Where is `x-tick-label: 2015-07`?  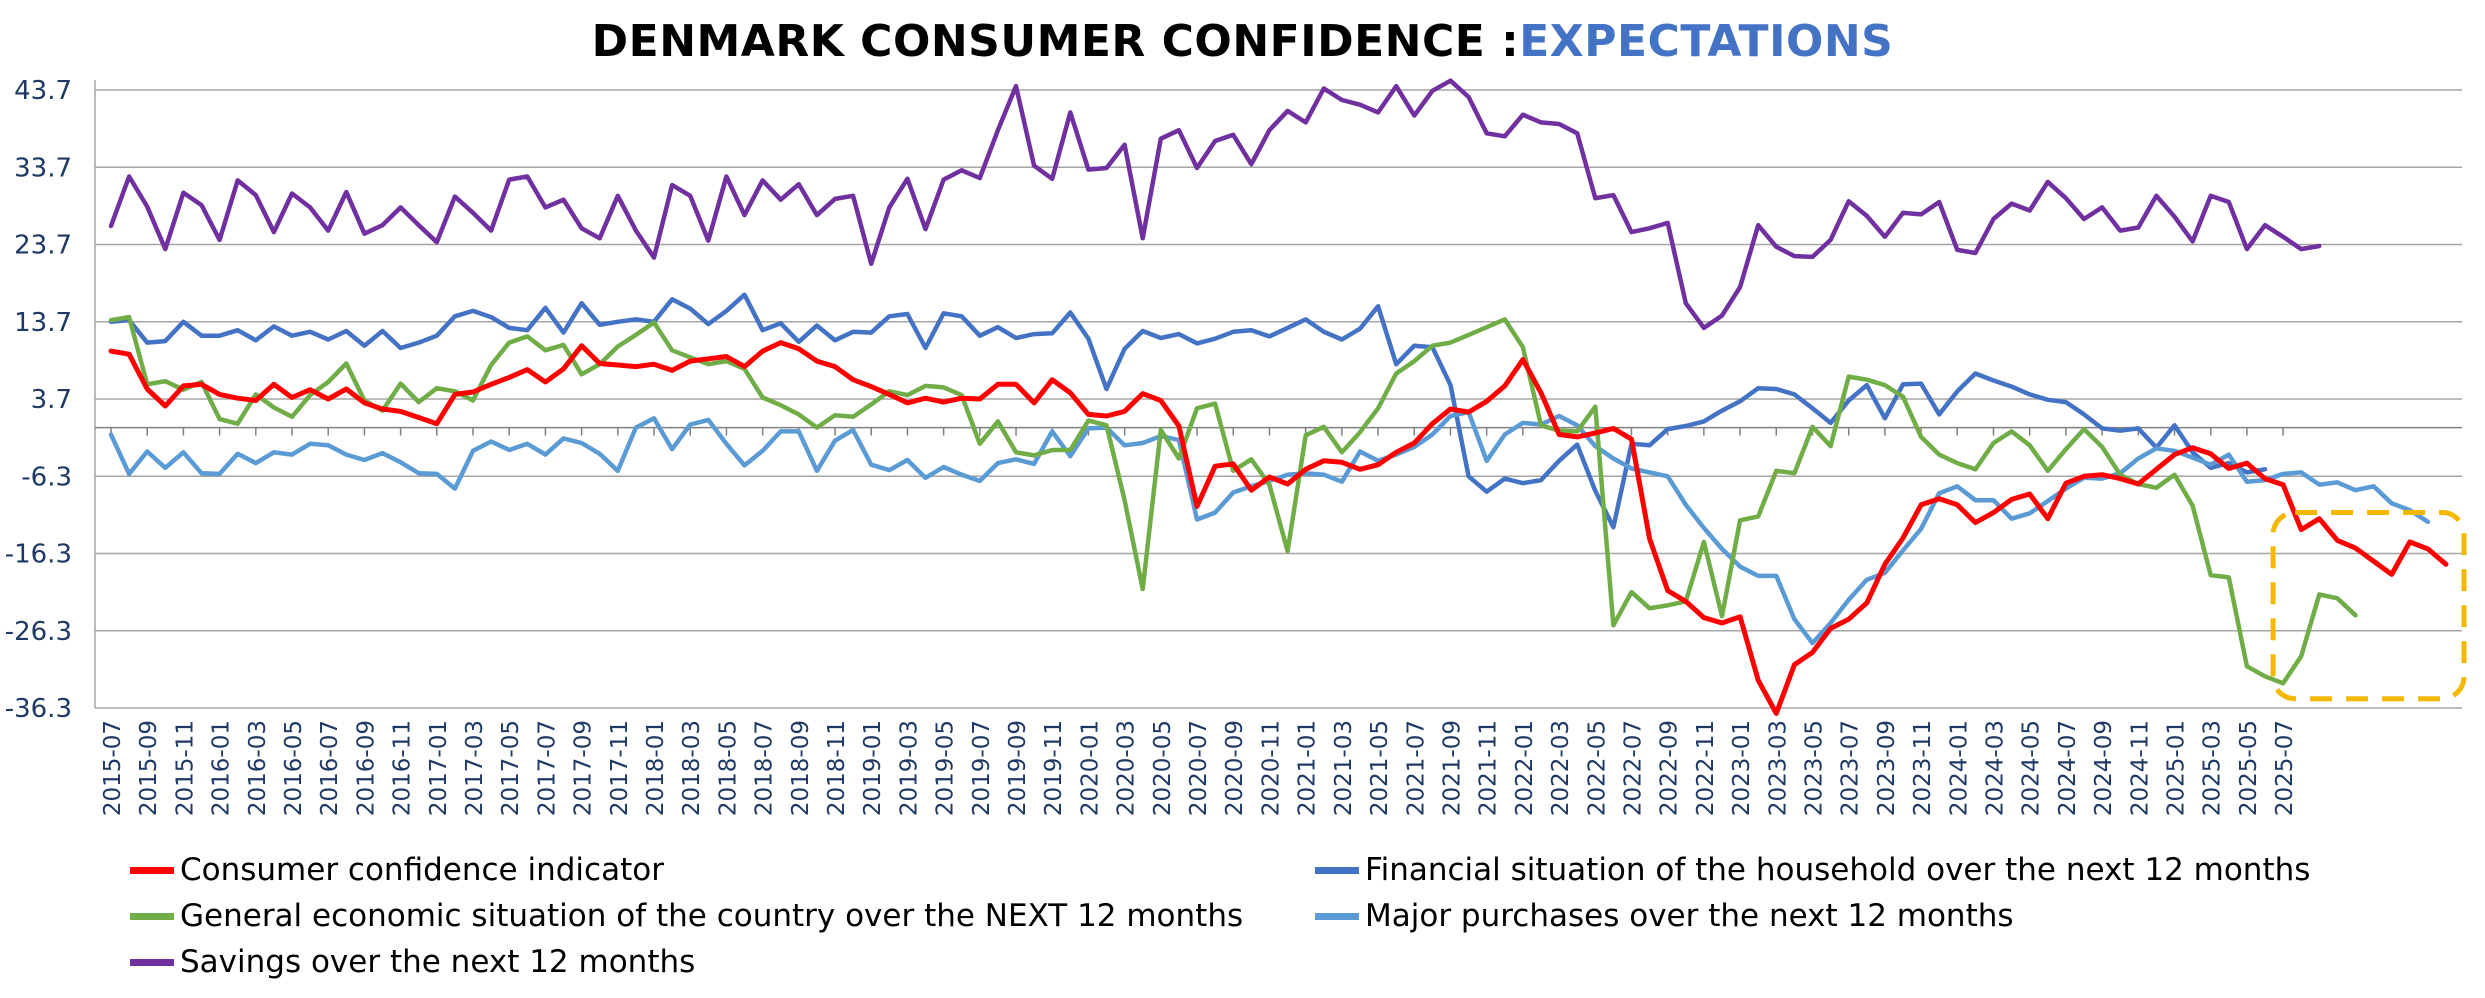 x-tick-label: 2015-07 is located at coordinates (113, 768).